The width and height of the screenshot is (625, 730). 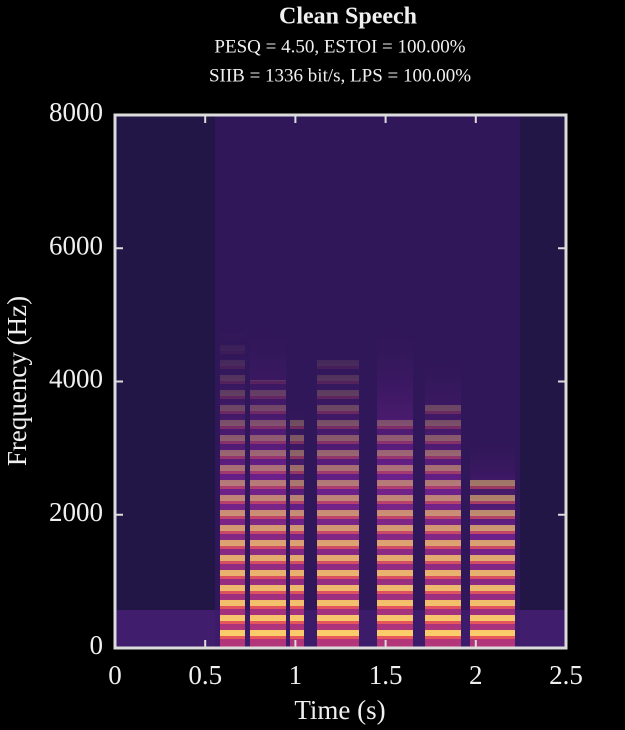 What do you see at coordinates (340, 75) in the screenshot?
I see `chart-subtitle: SIIB = 1336 bit/s, LPS = 100.00%` at bounding box center [340, 75].